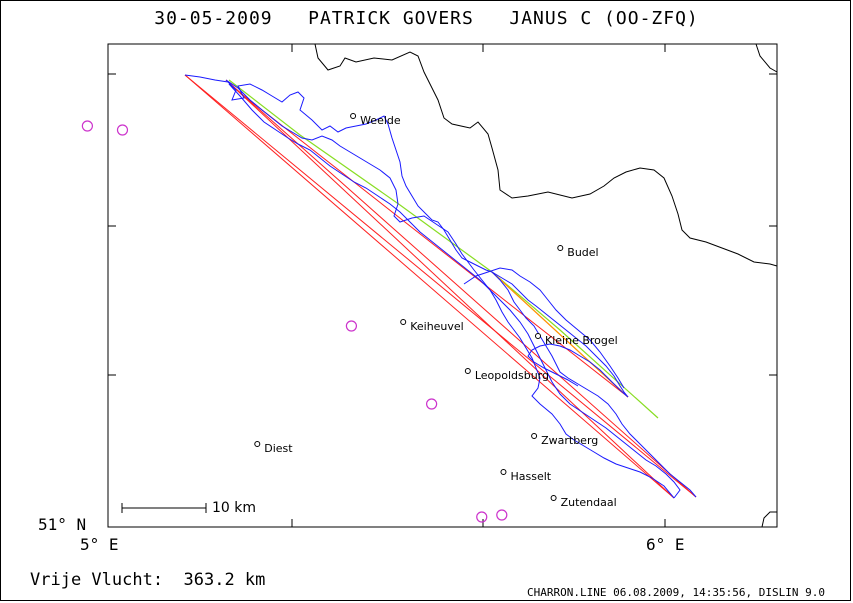  I want to click on scale-bar, so click(164, 508).